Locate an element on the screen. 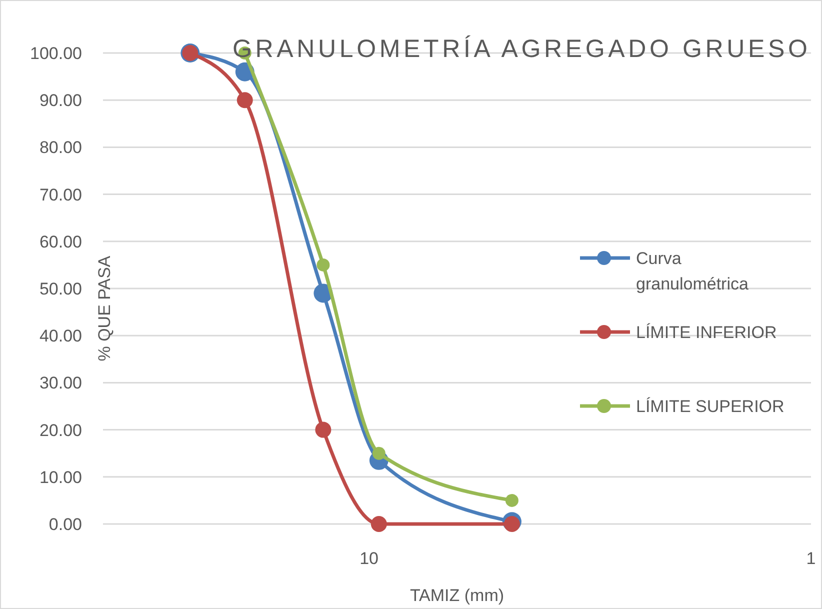 Image resolution: width=822 pixels, height=609 pixels. y-tick-label: 20.00 is located at coordinates (60, 430).